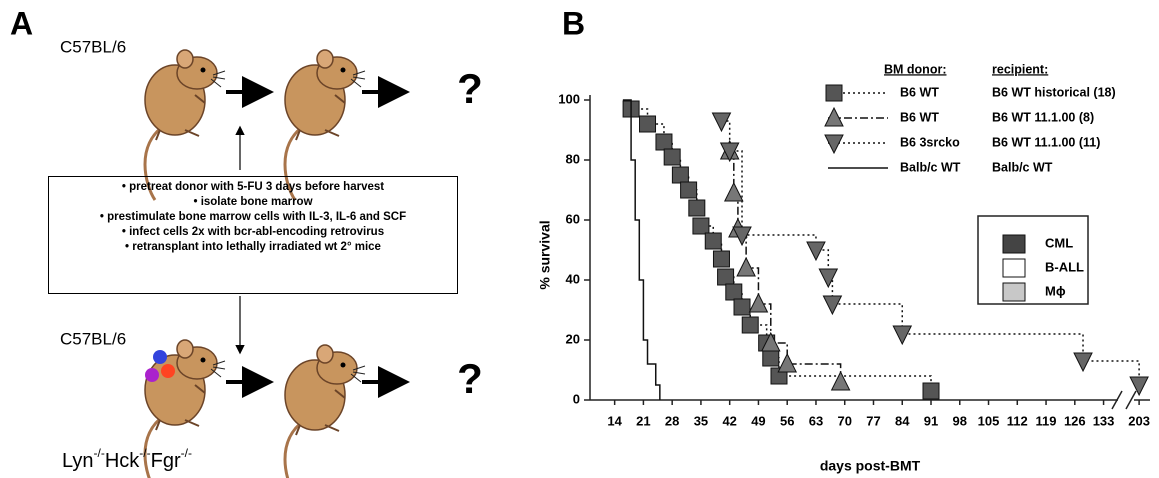  Describe the element at coordinates (569, 98) in the screenshot. I see `y-tick-label: 100` at that location.